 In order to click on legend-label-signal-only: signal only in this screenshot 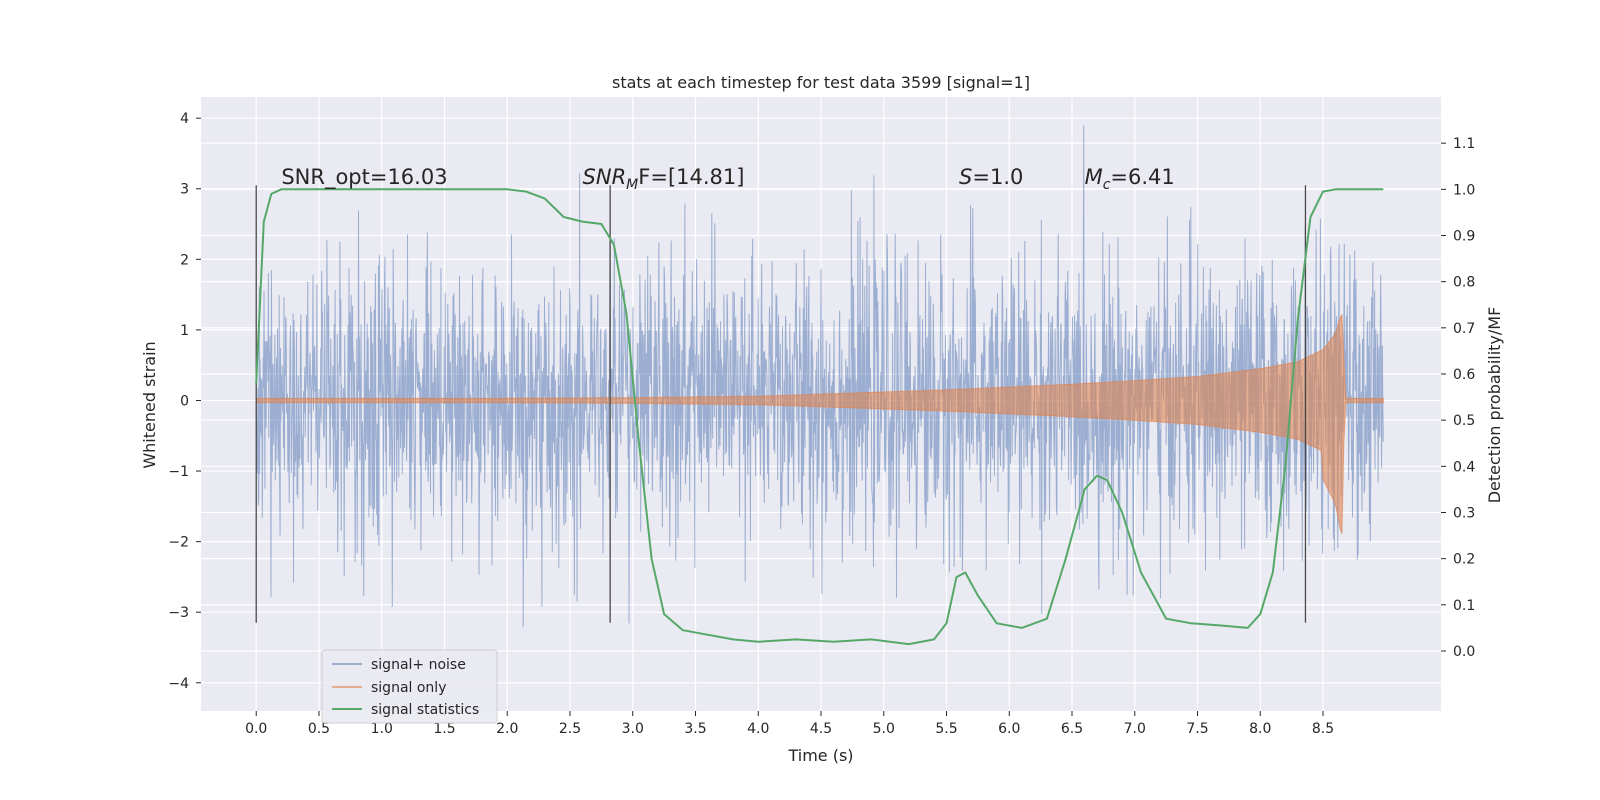, I will do `click(408, 688)`.